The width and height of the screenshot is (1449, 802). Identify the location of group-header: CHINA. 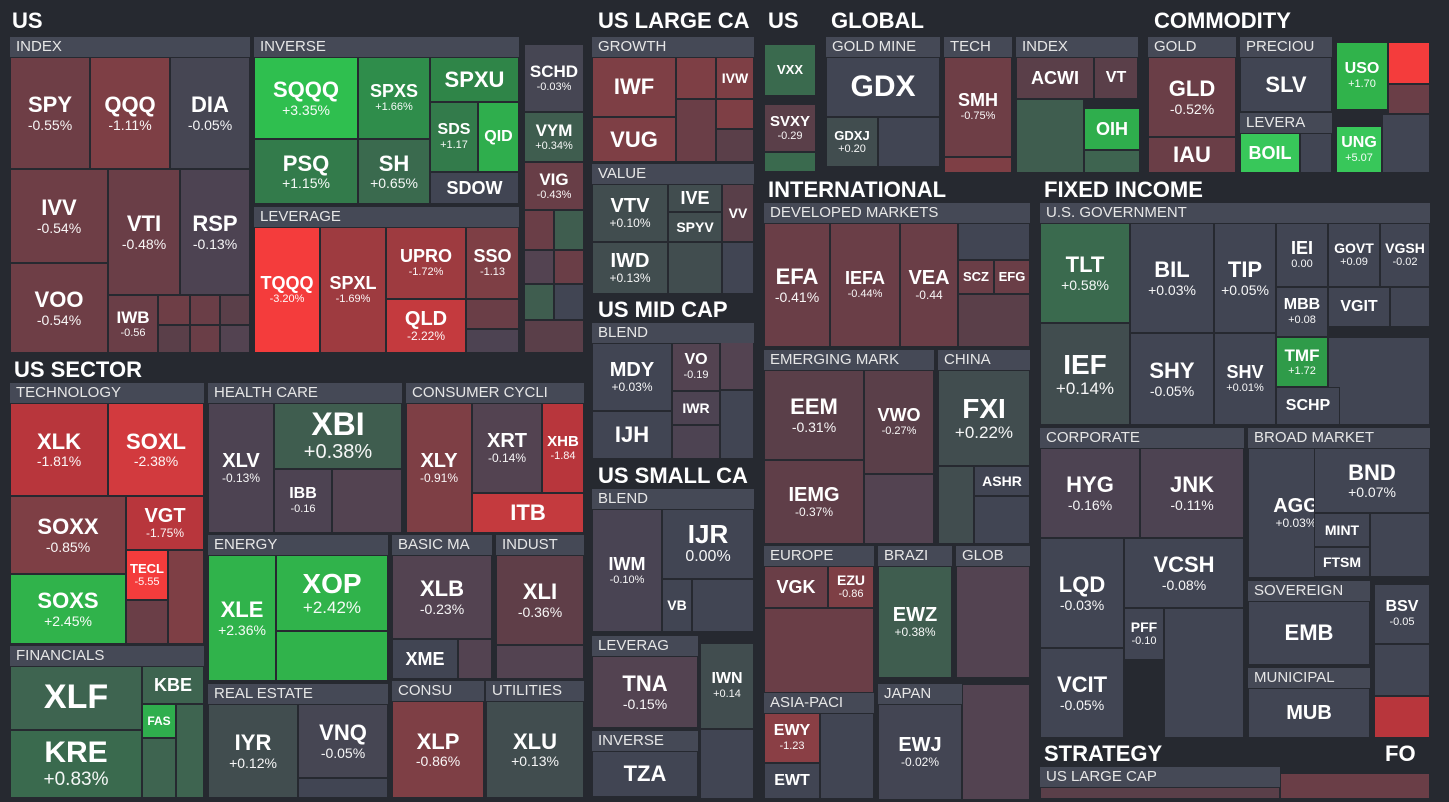
(984, 360).